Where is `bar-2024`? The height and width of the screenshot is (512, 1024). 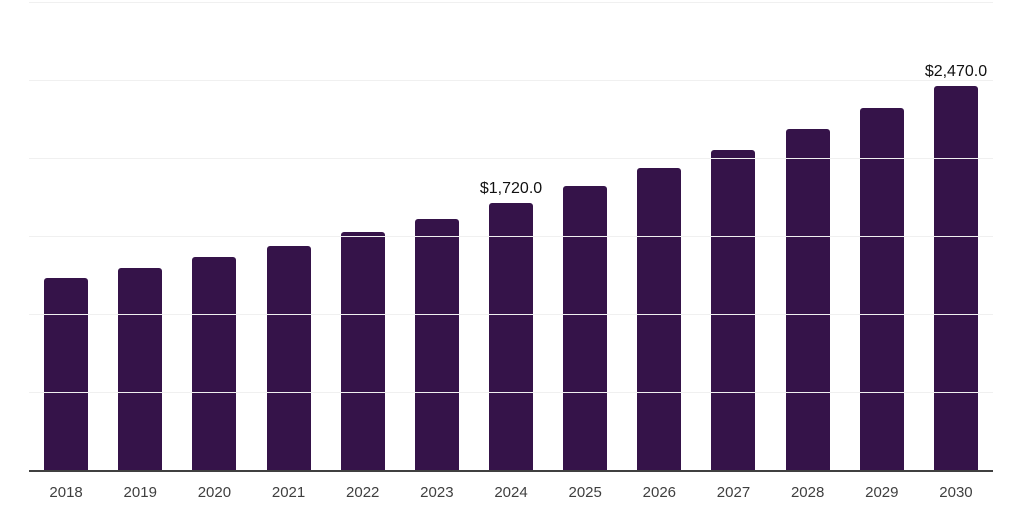 bar-2024 is located at coordinates (511, 336).